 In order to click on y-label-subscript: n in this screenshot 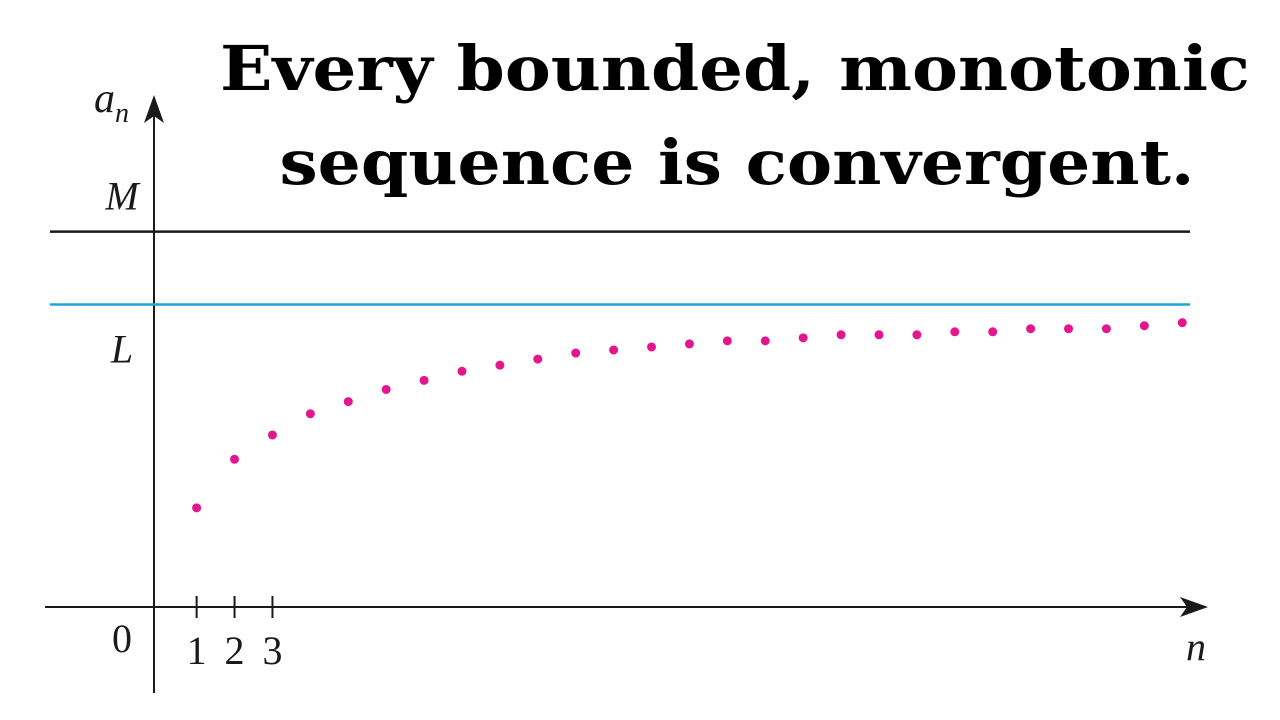, I will do `click(122, 113)`.